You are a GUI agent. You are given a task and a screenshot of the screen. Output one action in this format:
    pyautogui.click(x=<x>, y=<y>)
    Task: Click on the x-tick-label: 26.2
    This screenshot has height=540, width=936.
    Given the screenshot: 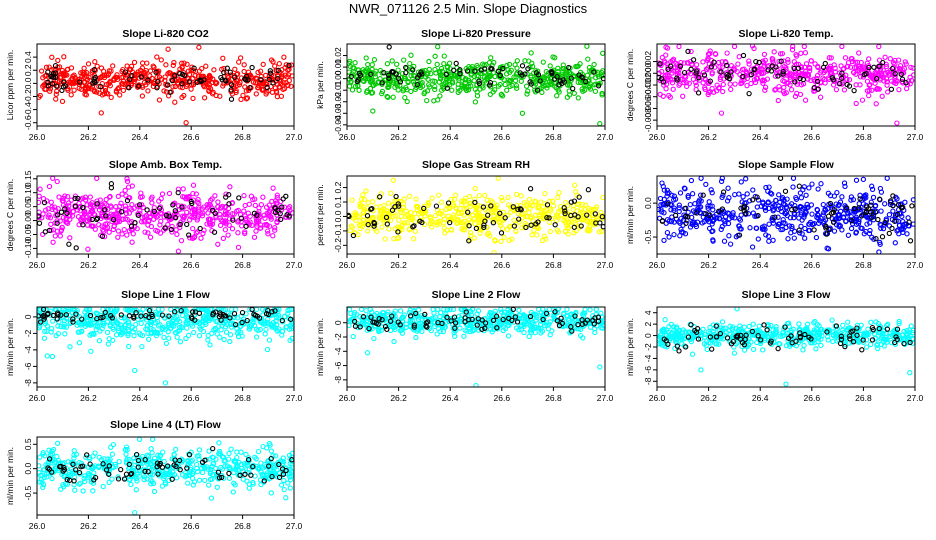 What is the action you would take?
    pyautogui.click(x=88, y=398)
    